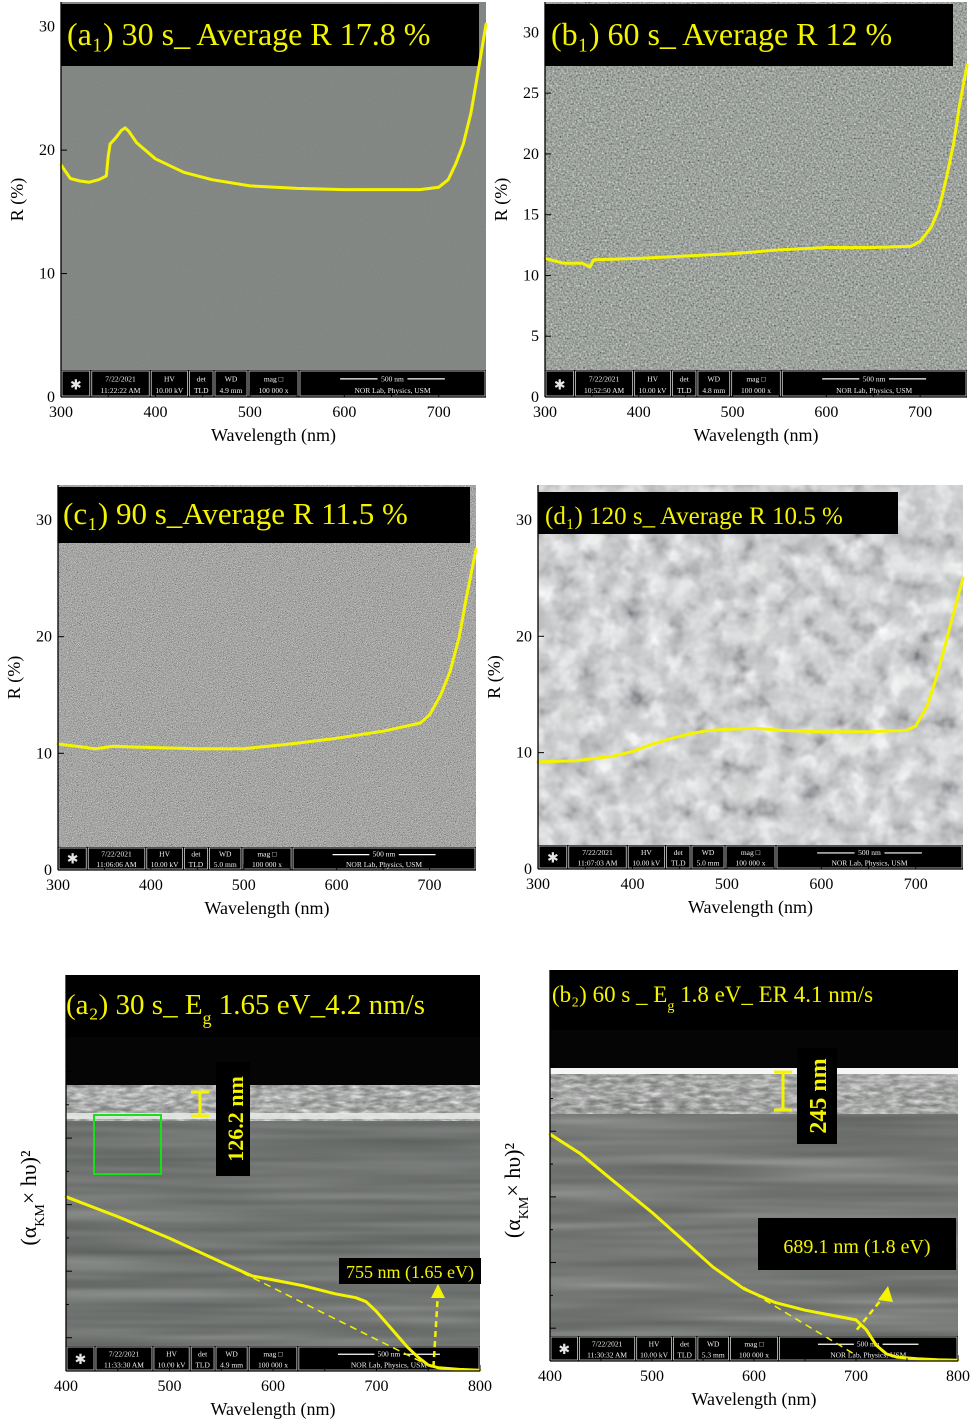 This screenshot has width=979, height=1424. Describe the element at coordinates (267, 677) in the screenshot. I see `sem-texture-c1` at that location.